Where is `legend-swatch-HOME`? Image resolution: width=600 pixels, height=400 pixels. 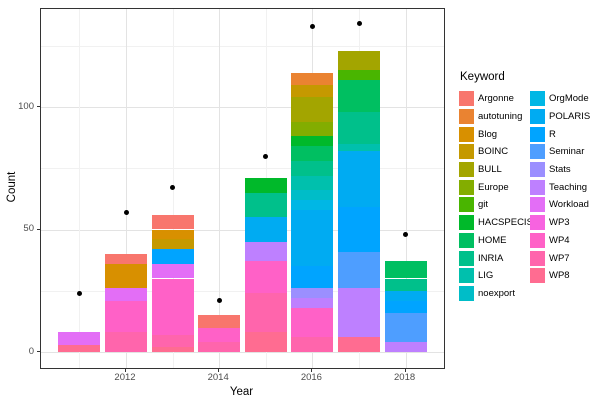 legend-swatch-HOME is located at coordinates (466, 240).